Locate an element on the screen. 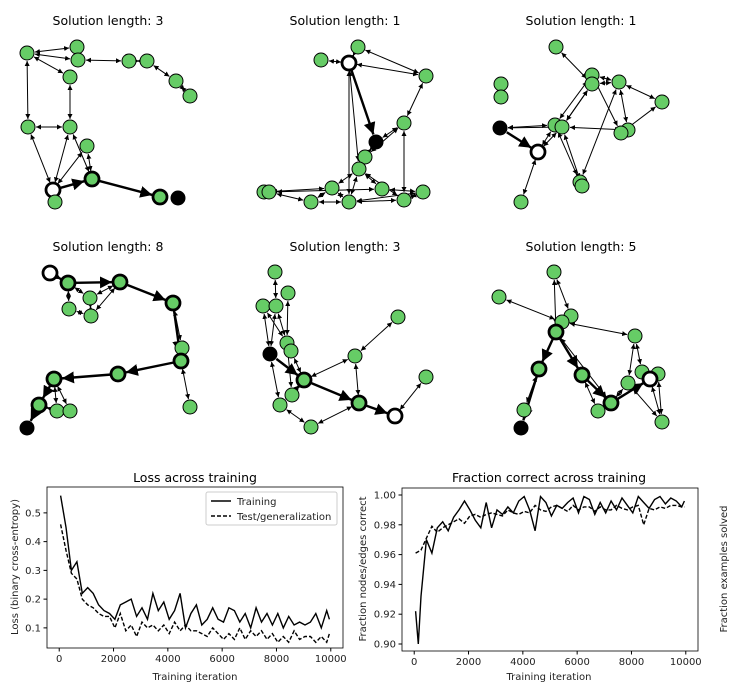  y-tick-label: 0.5 is located at coordinates (33, 513).